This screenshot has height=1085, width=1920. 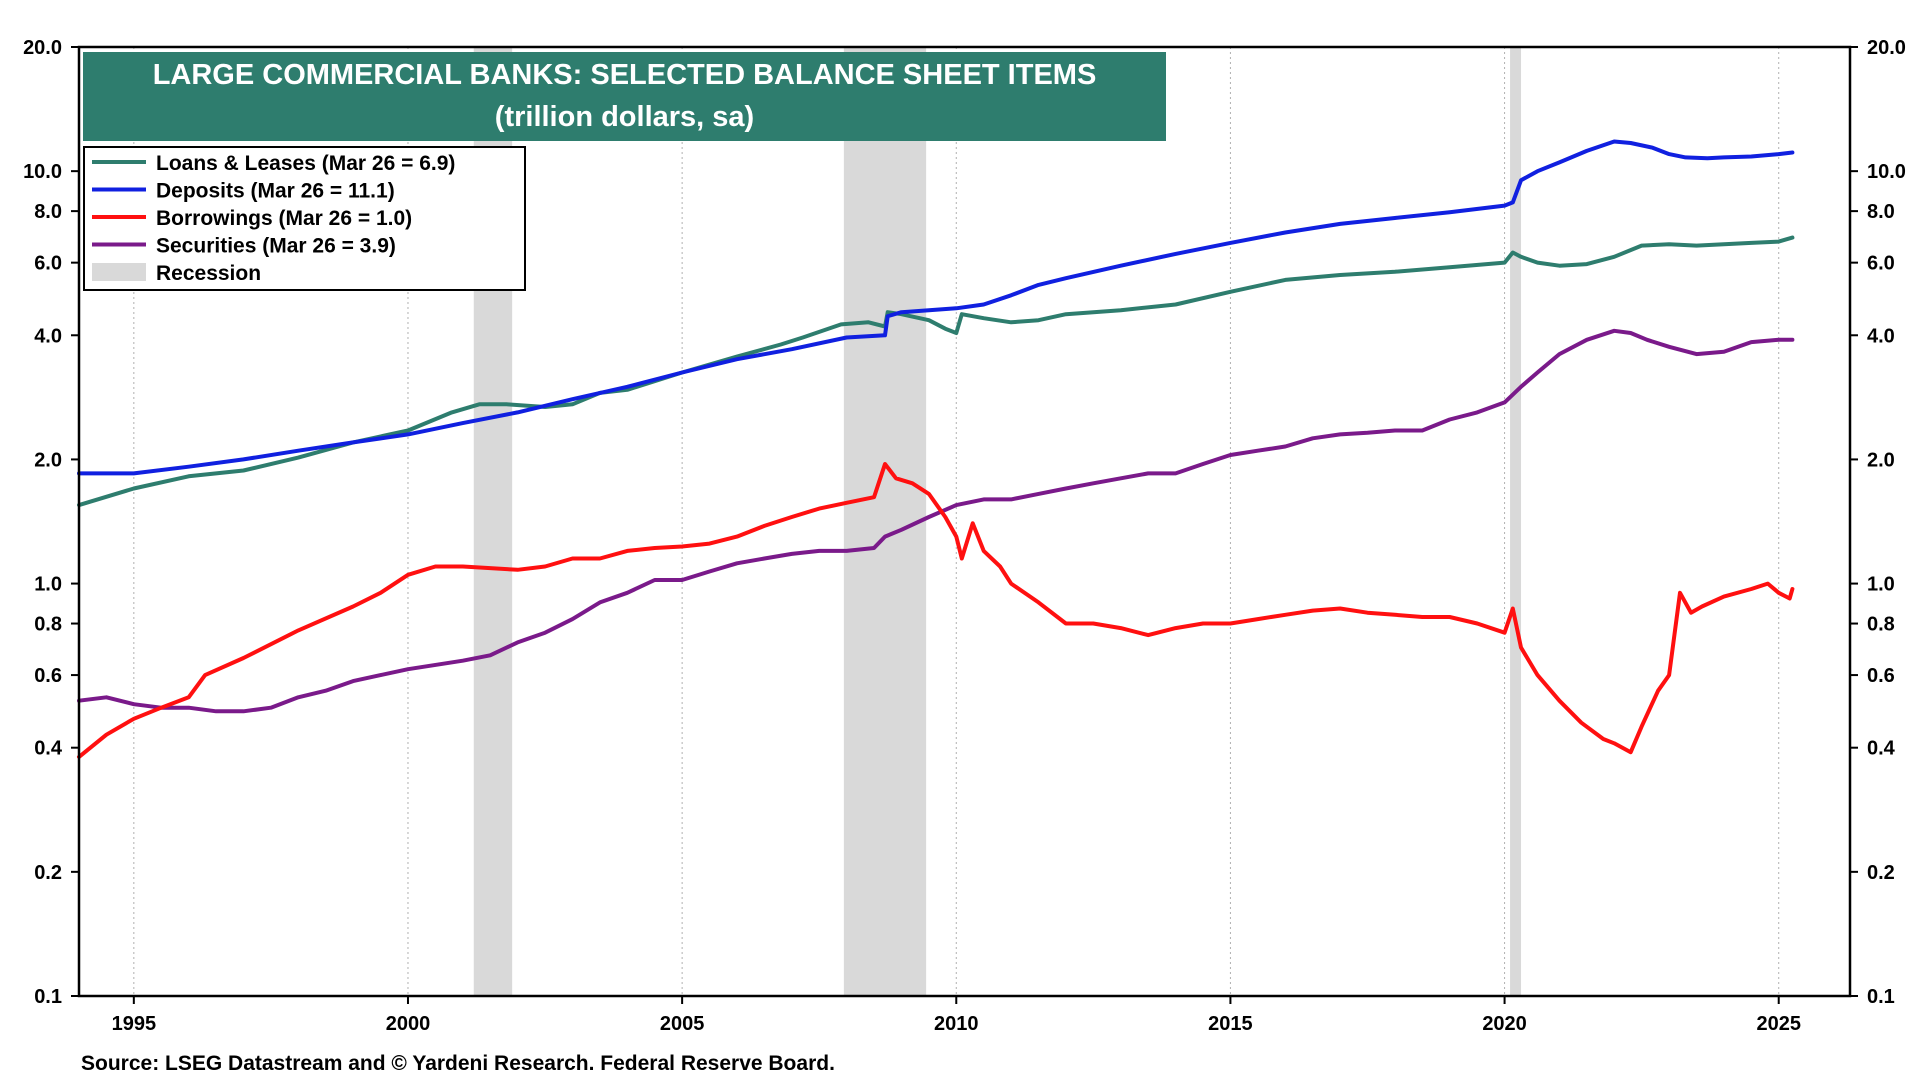 What do you see at coordinates (42, 172) in the screenshot?
I see `y-tick-label-left: 10.0` at bounding box center [42, 172].